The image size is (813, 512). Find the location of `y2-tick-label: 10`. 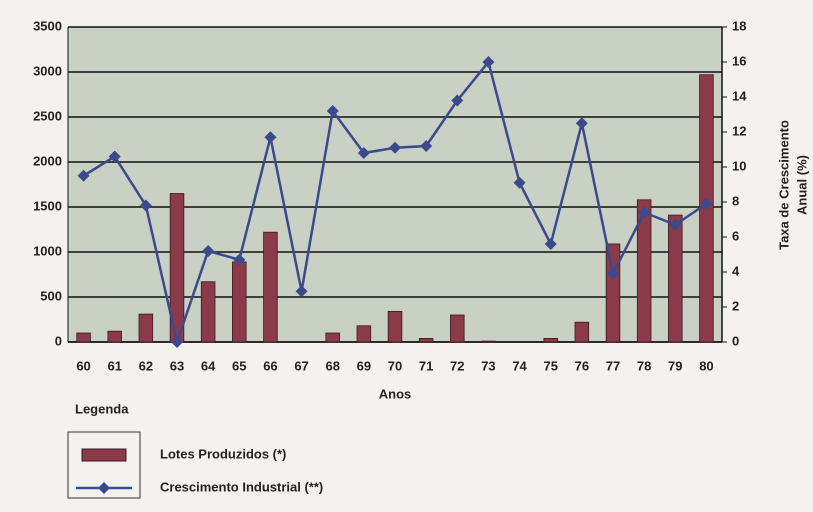

y2-tick-label: 10 is located at coordinates (739, 165).